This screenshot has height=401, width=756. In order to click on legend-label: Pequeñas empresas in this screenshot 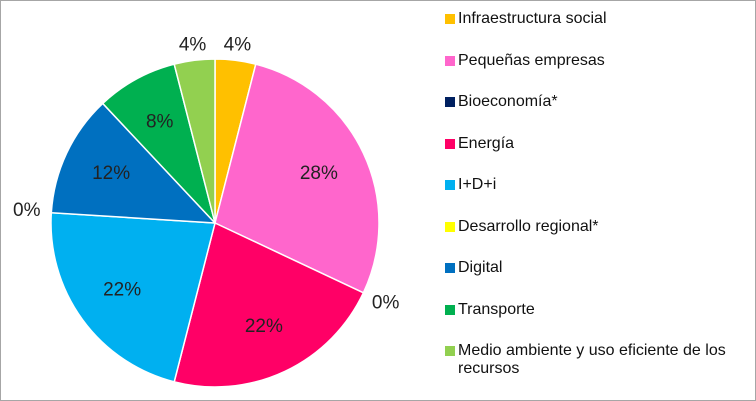, I will do `click(531, 60)`.